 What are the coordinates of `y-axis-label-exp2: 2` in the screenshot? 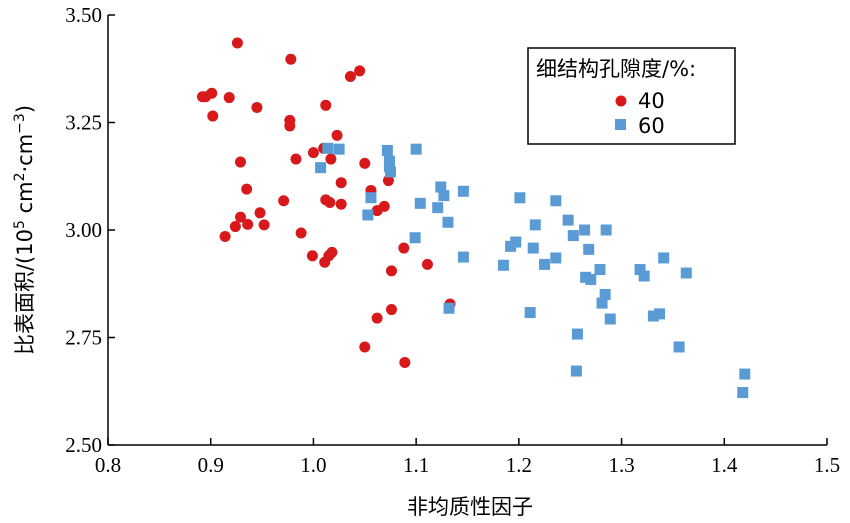 It's located at (20, 177).